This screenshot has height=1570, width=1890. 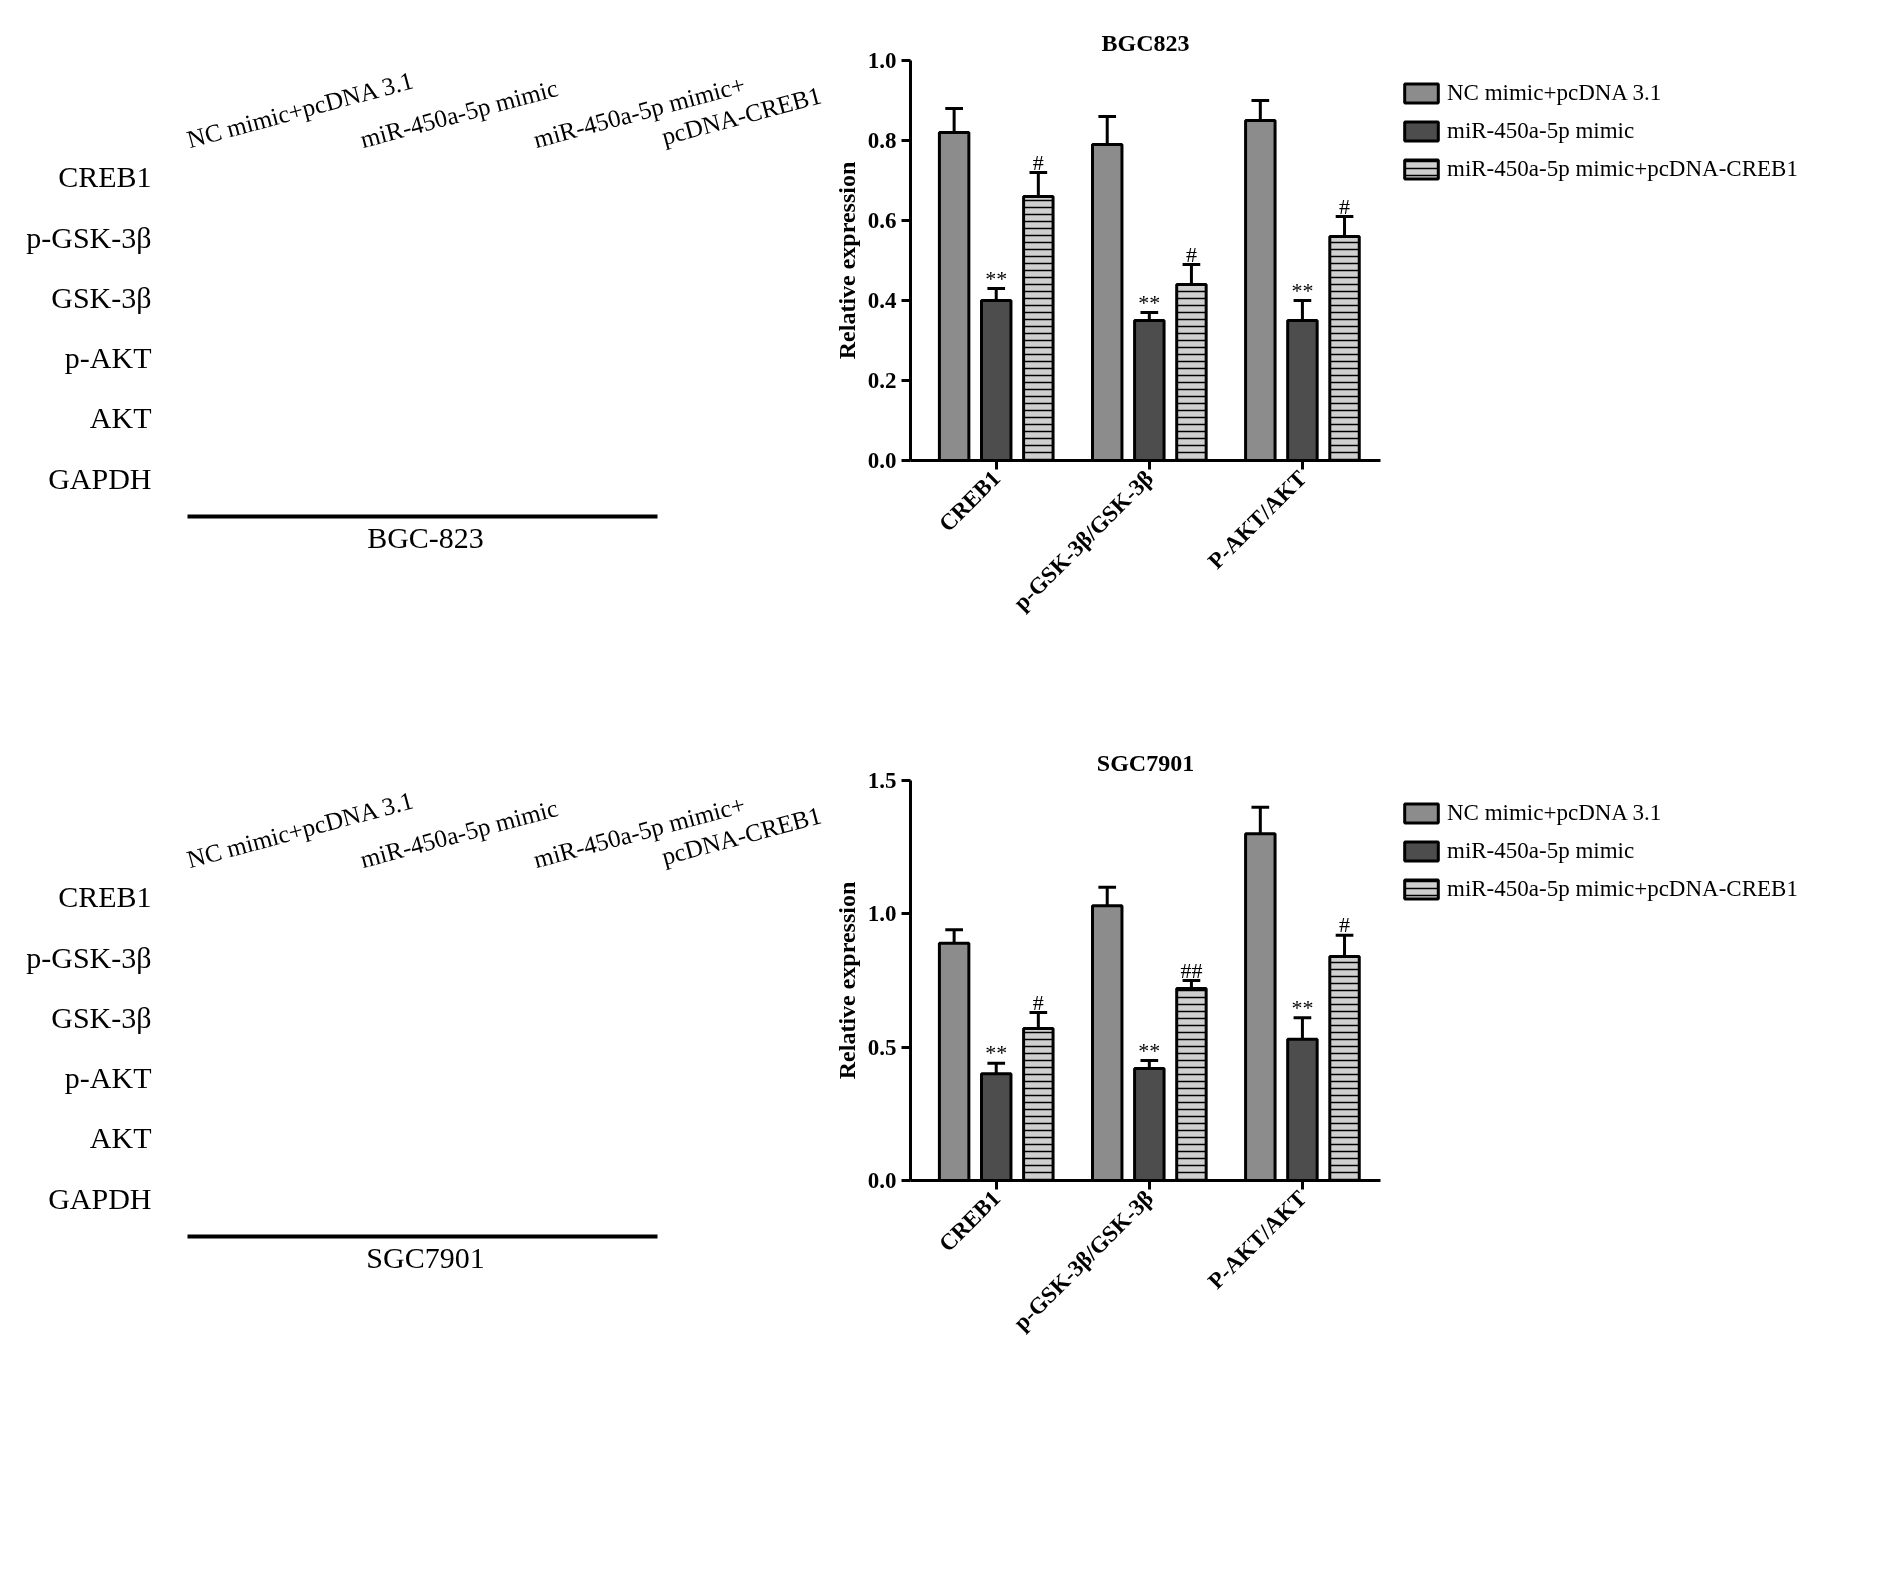 I want to click on y-tick-label: 0.8, so click(x=882, y=140).